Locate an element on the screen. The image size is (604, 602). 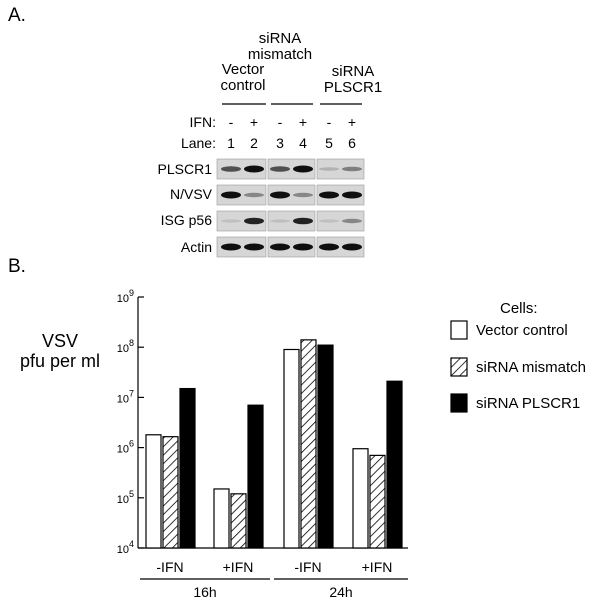
western-blots is located at coordinates (290, 208).